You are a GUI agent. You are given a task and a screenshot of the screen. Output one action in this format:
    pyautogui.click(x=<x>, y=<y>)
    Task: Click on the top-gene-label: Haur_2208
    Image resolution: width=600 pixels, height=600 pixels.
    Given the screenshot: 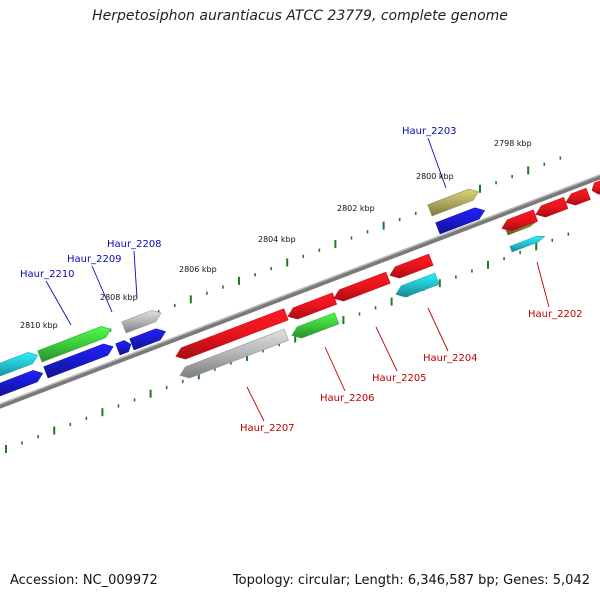 What is the action you would take?
    pyautogui.click(x=134, y=244)
    